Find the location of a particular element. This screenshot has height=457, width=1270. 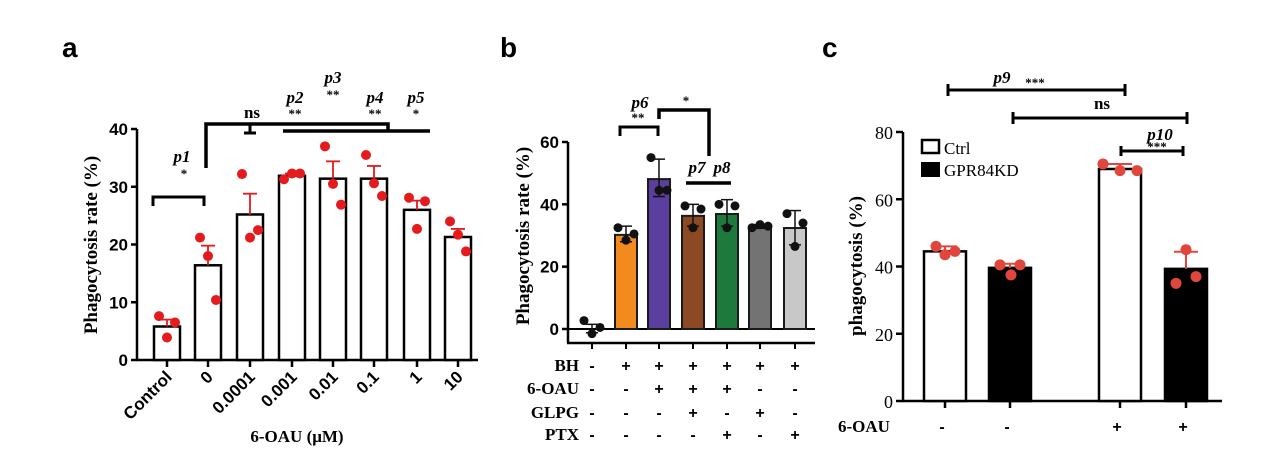

y-axis-label-c: phagocytosis (%) is located at coordinates (856, 266).